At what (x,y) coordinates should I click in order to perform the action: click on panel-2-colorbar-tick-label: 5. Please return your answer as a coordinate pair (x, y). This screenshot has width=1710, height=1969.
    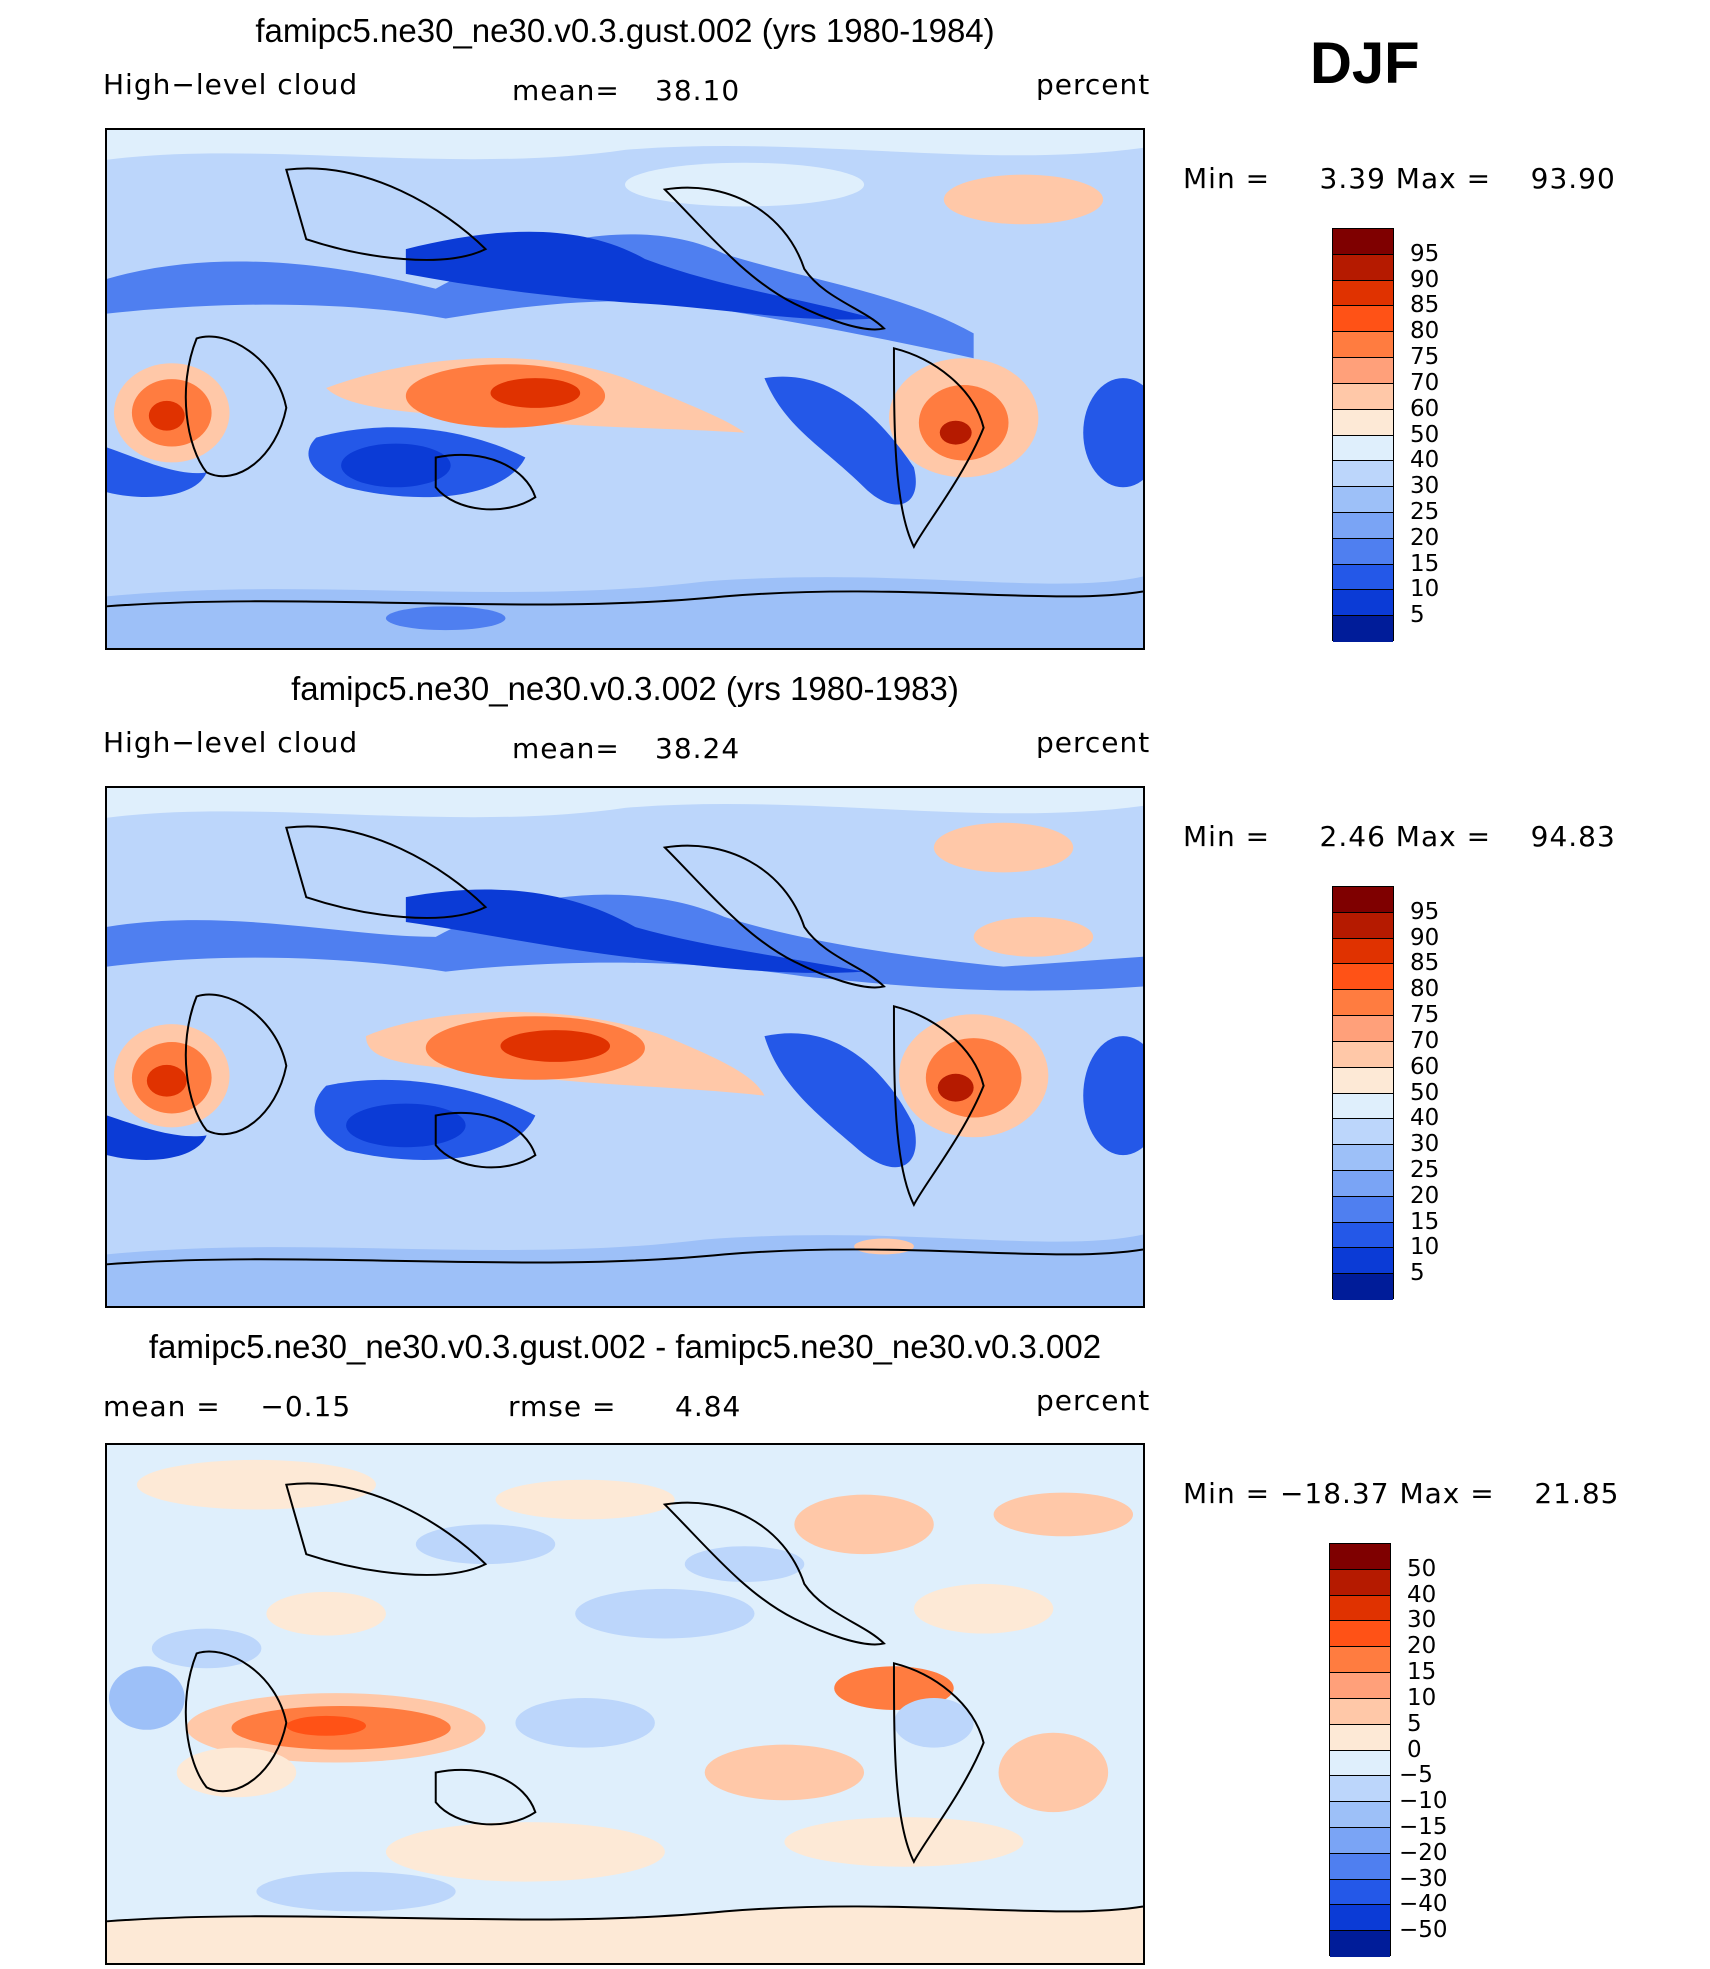
    Looking at the image, I should click on (1417, 1273).